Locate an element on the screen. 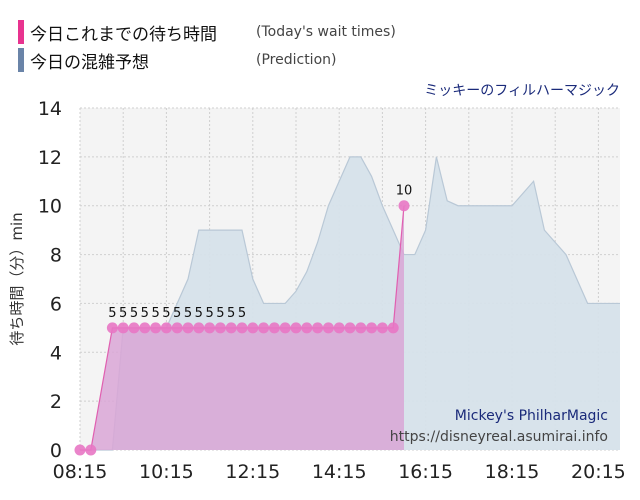 This screenshot has width=640, height=500. x-tick-label: 10:15 is located at coordinates (166, 472).